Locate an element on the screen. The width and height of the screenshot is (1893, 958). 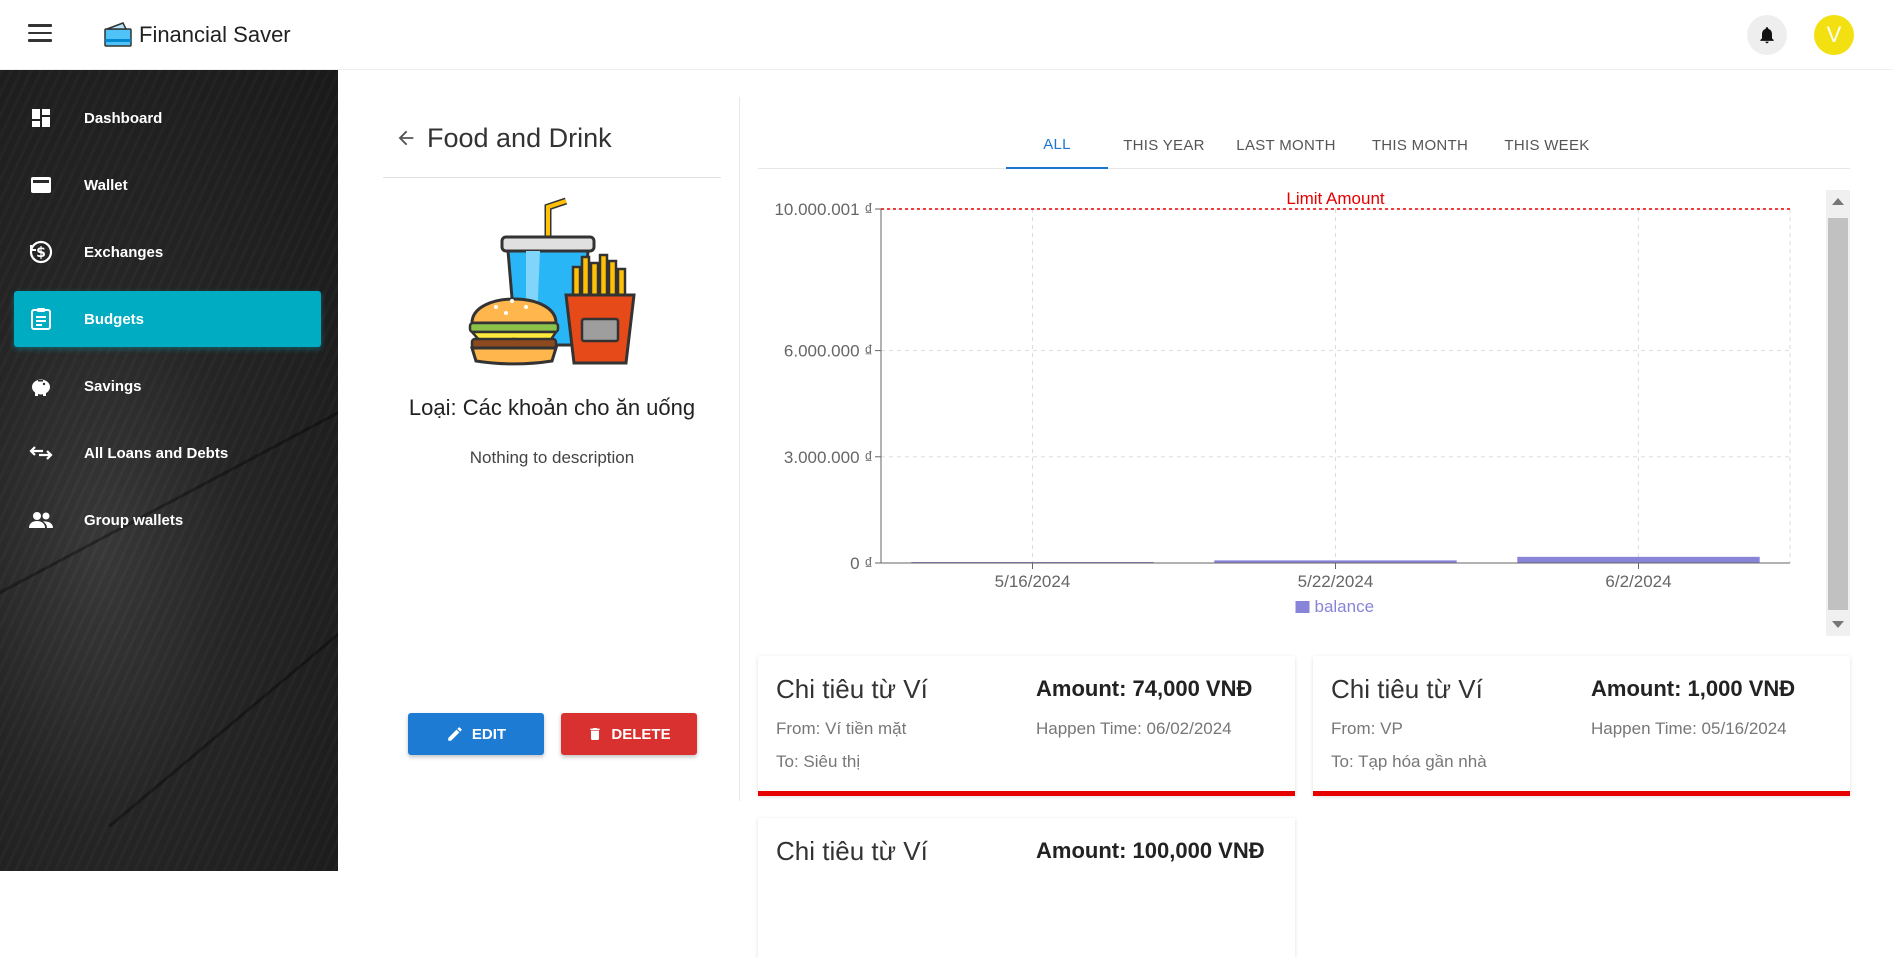
scroll-thumb is located at coordinates (1838, 414).